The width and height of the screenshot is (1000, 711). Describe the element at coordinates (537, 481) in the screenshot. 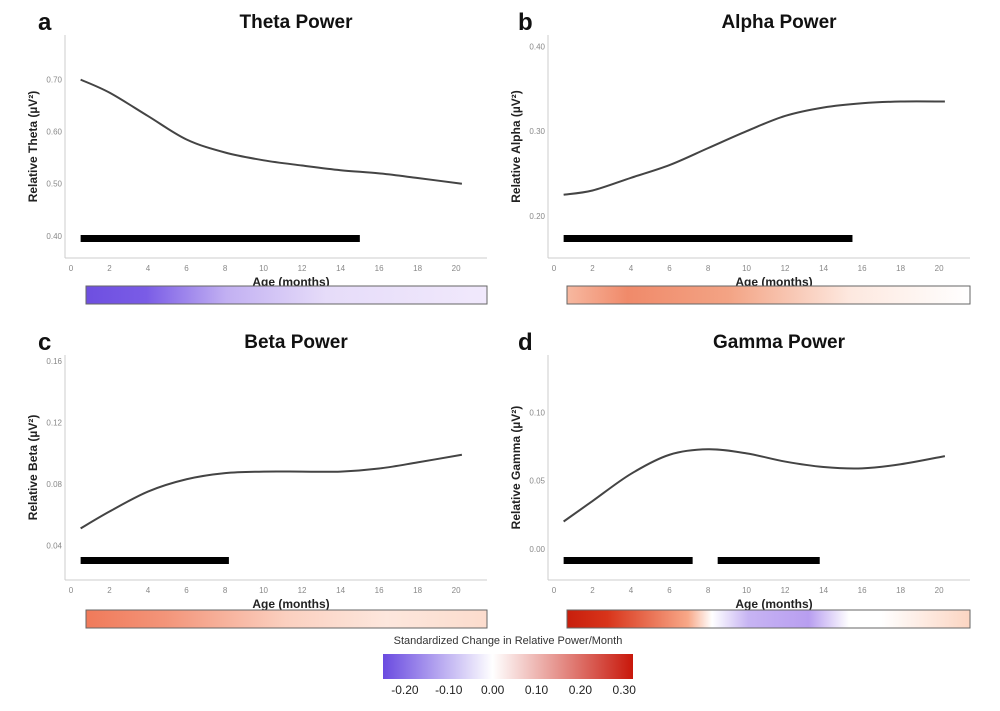

I see `y-tick-label: 0.05` at that location.